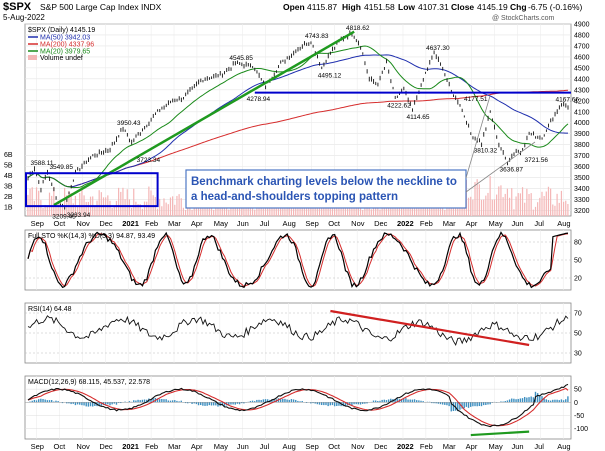 Image resolution: width=605 pixels, height=451 pixels. Describe the element at coordinates (351, 7) in the screenshot. I see `high-label: High` at that location.